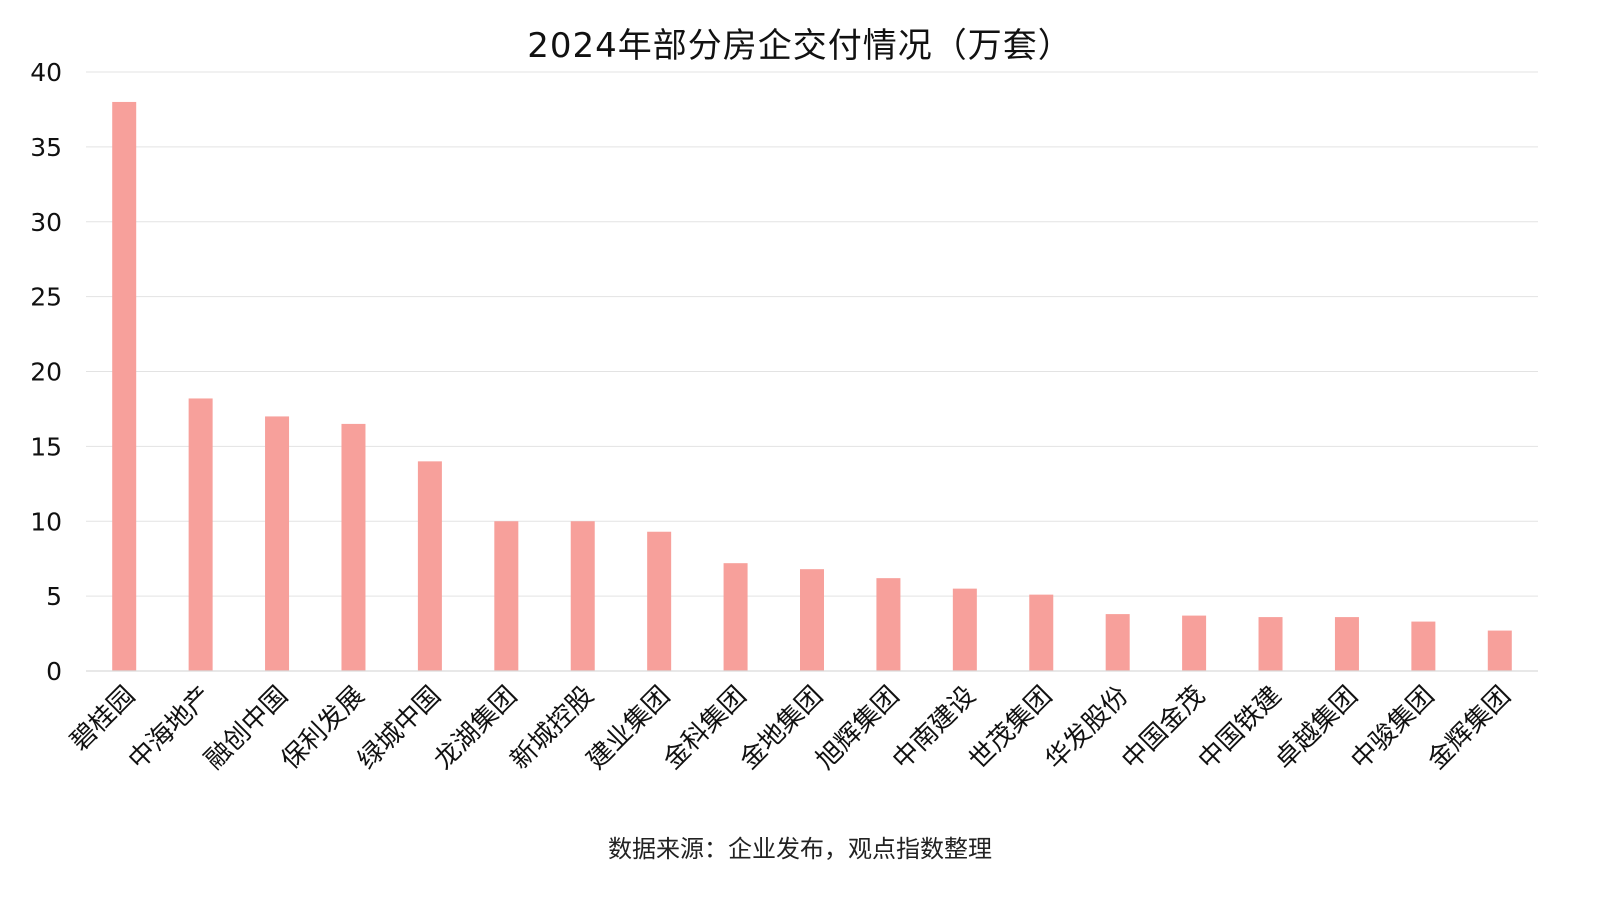  I want to click on y-tick-label: 40, so click(46, 72).